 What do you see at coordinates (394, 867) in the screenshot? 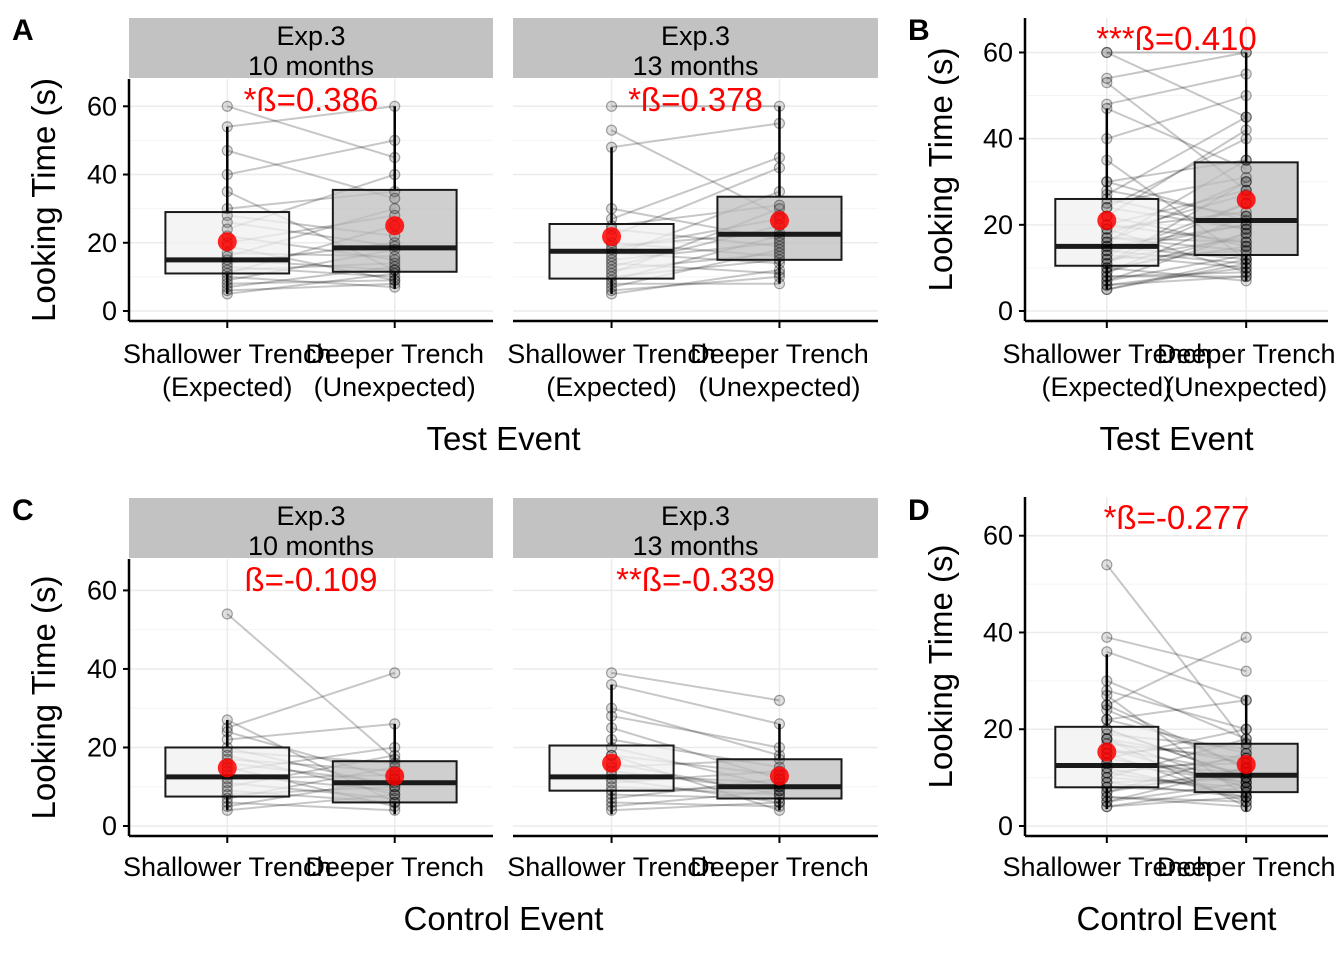
I see `x-tick-label-c-0-1: Deeper Trench` at bounding box center [394, 867].